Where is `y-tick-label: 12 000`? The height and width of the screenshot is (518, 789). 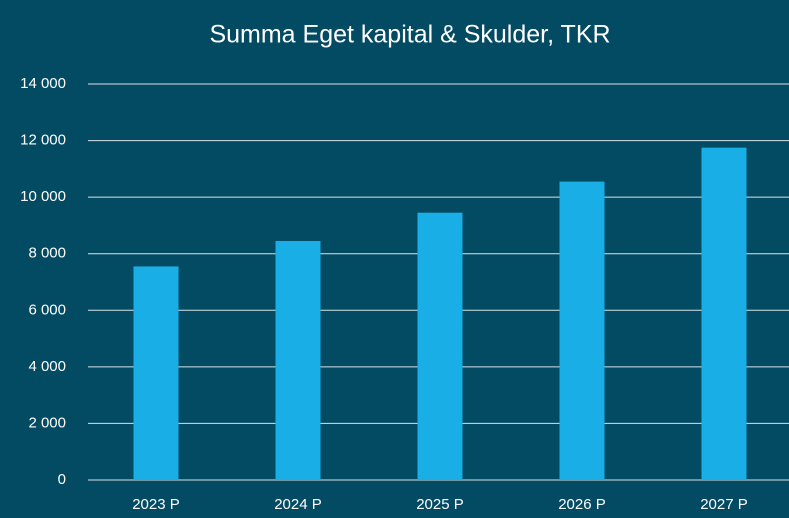
y-tick-label: 12 000 is located at coordinates (43, 140).